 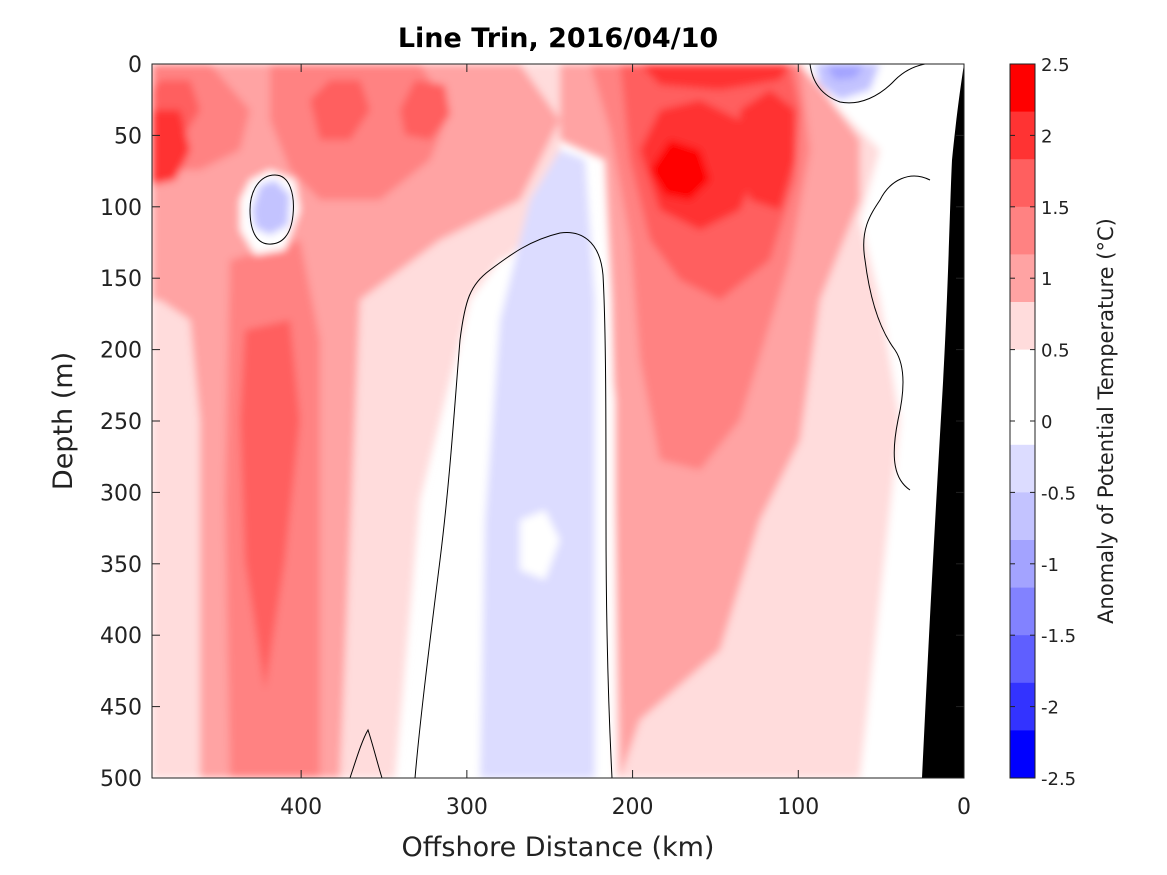 I want to click on region-colder-surface, so click(x=845, y=72).